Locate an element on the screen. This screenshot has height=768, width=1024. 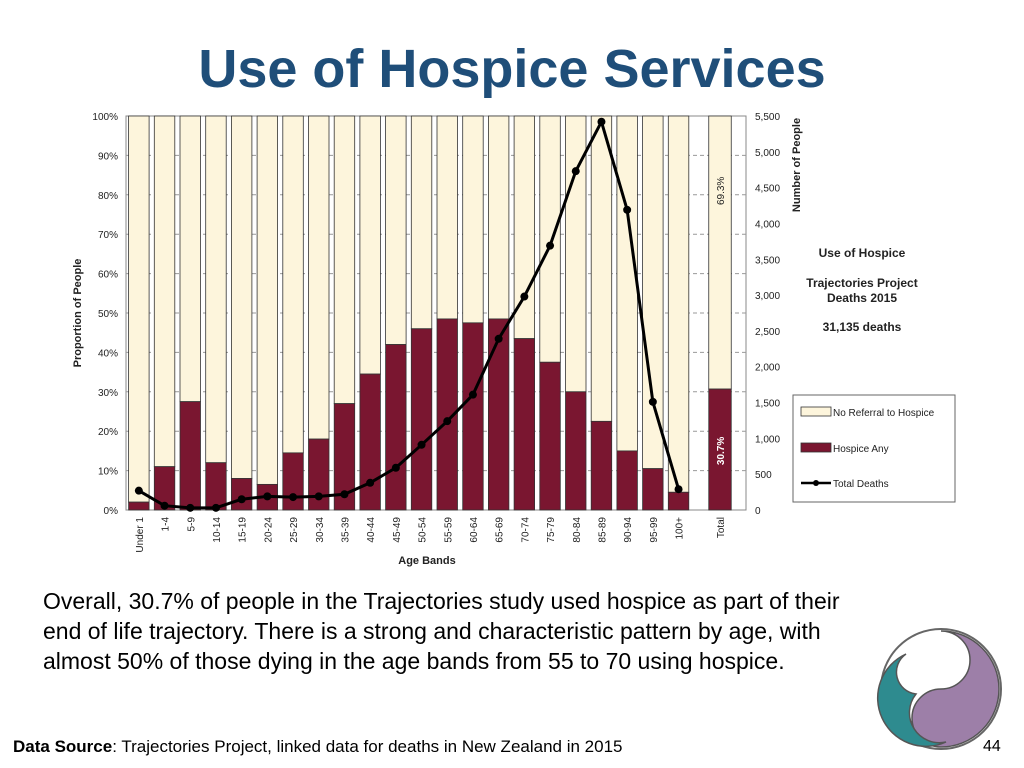
y2-tick-label: 0 is located at coordinates (758, 511).